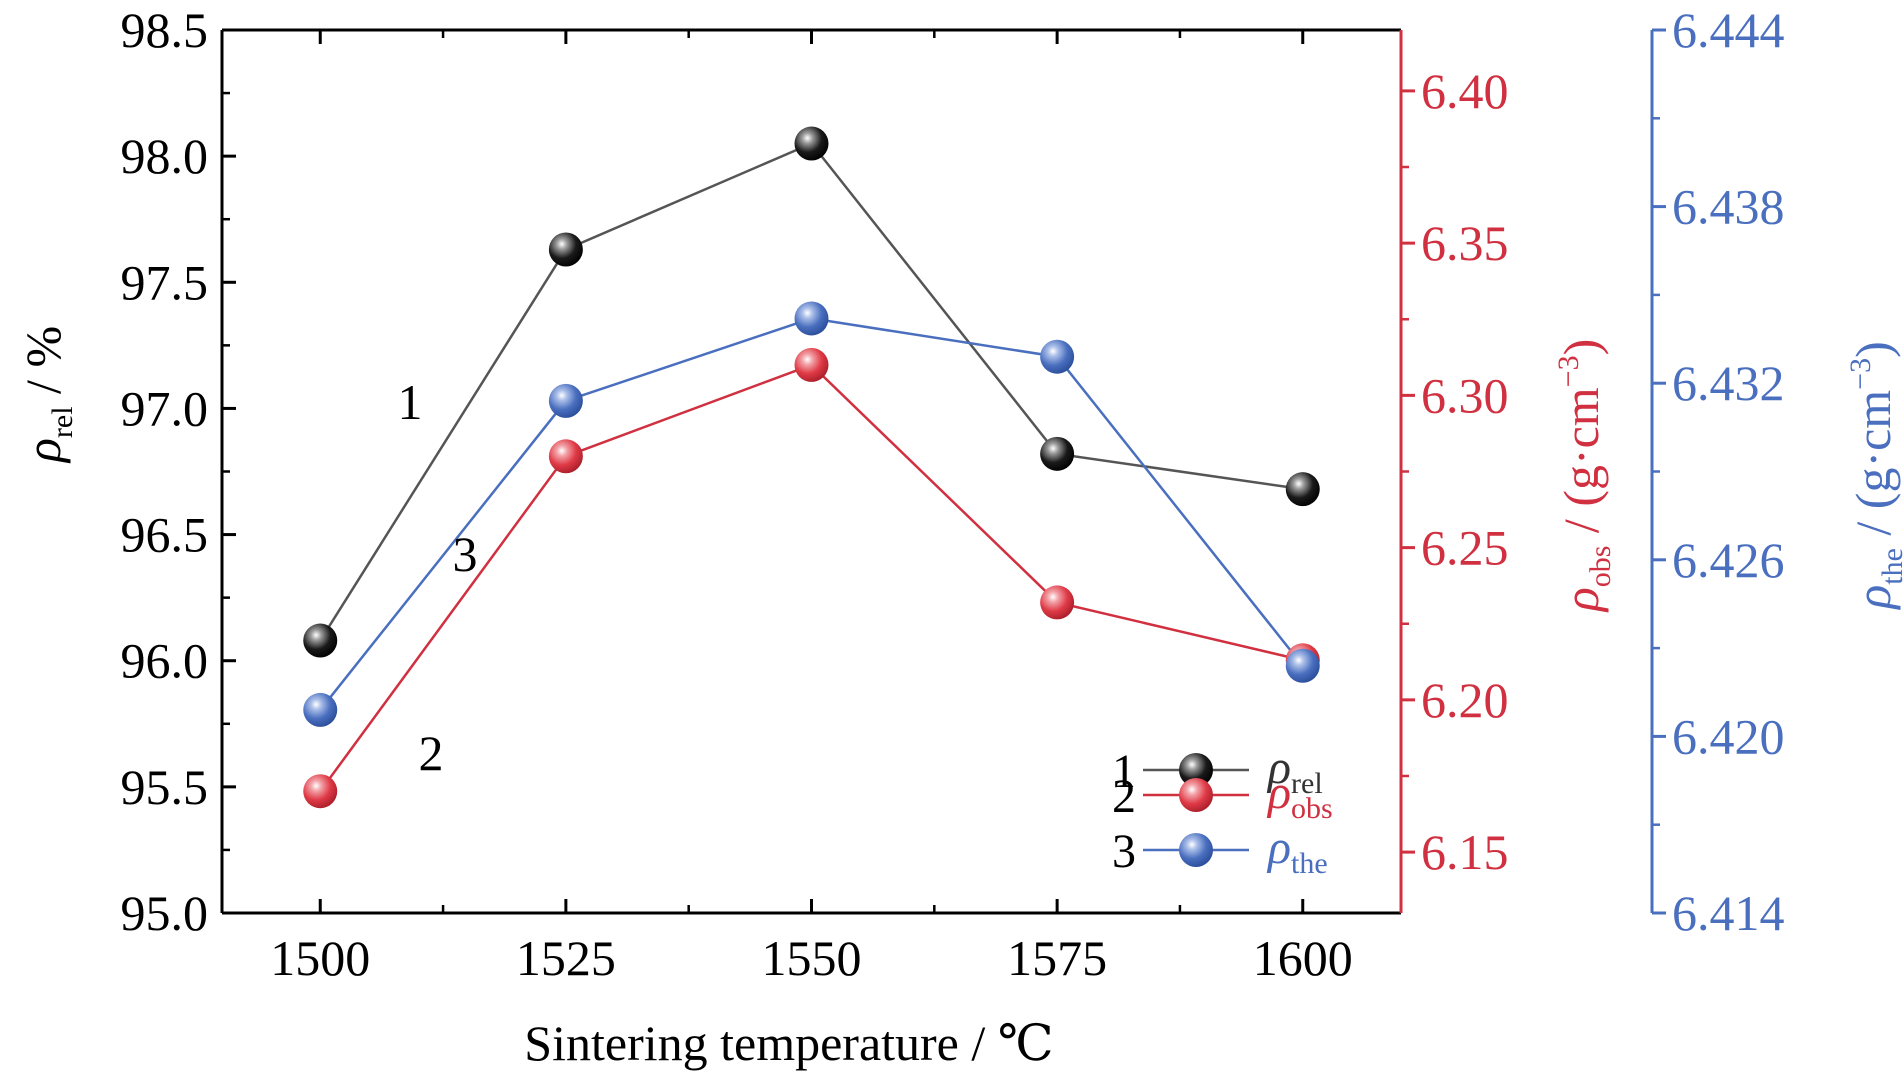  I want to click on blue-tick-label: 6.444, so click(1728, 30).